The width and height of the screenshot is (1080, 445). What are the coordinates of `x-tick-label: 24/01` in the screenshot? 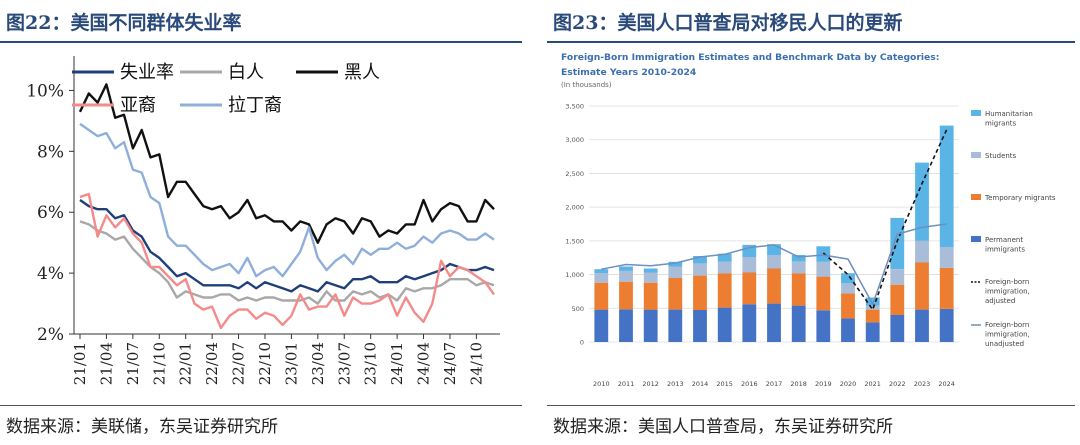 It's located at (397, 363).